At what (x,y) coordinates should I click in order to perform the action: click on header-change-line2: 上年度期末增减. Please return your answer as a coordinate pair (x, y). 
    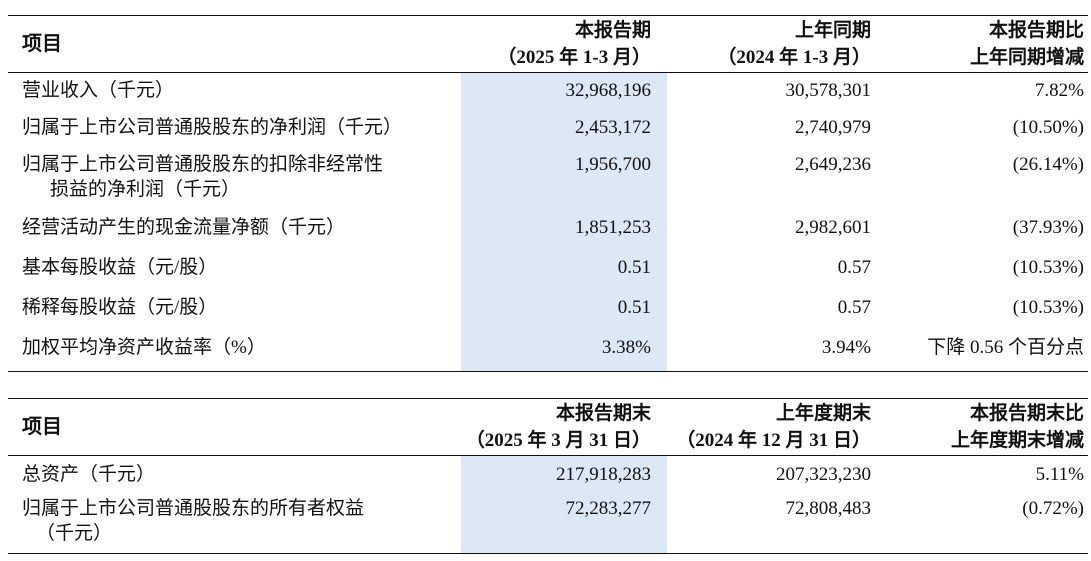
    Looking at the image, I should click on (1017, 440).